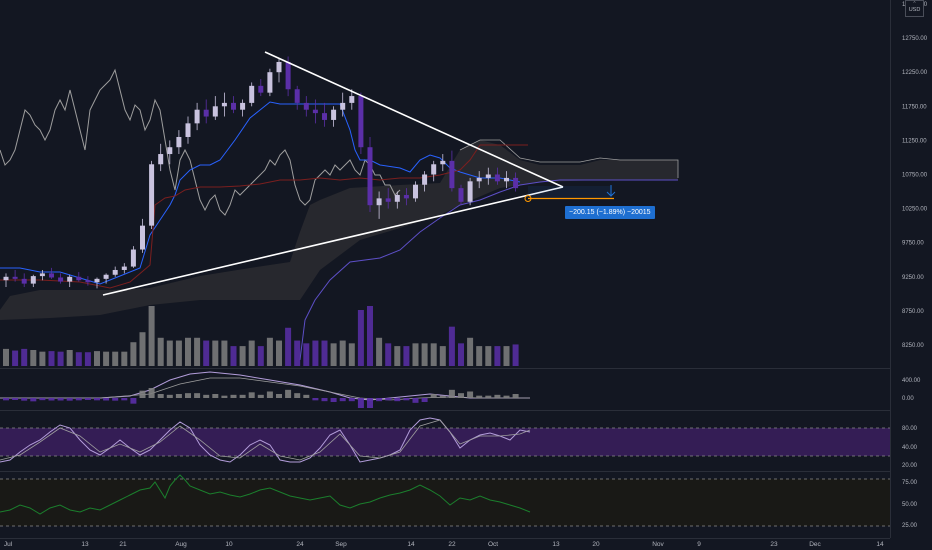 This screenshot has width=932, height=550. I want to click on time-tick-label: 14, so click(880, 544).